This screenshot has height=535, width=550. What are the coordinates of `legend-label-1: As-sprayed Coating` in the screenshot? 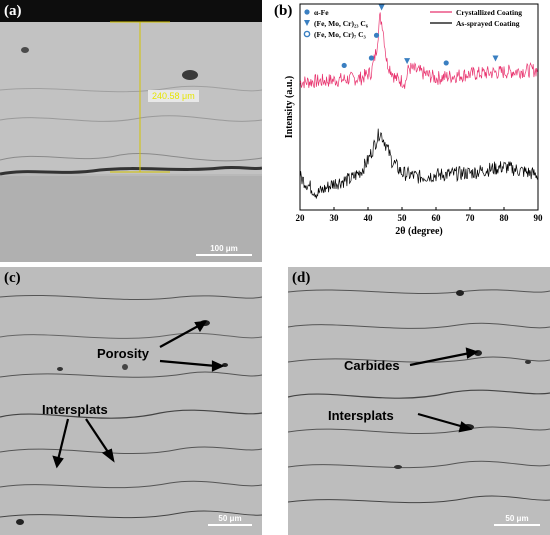 It's located at (488, 23).